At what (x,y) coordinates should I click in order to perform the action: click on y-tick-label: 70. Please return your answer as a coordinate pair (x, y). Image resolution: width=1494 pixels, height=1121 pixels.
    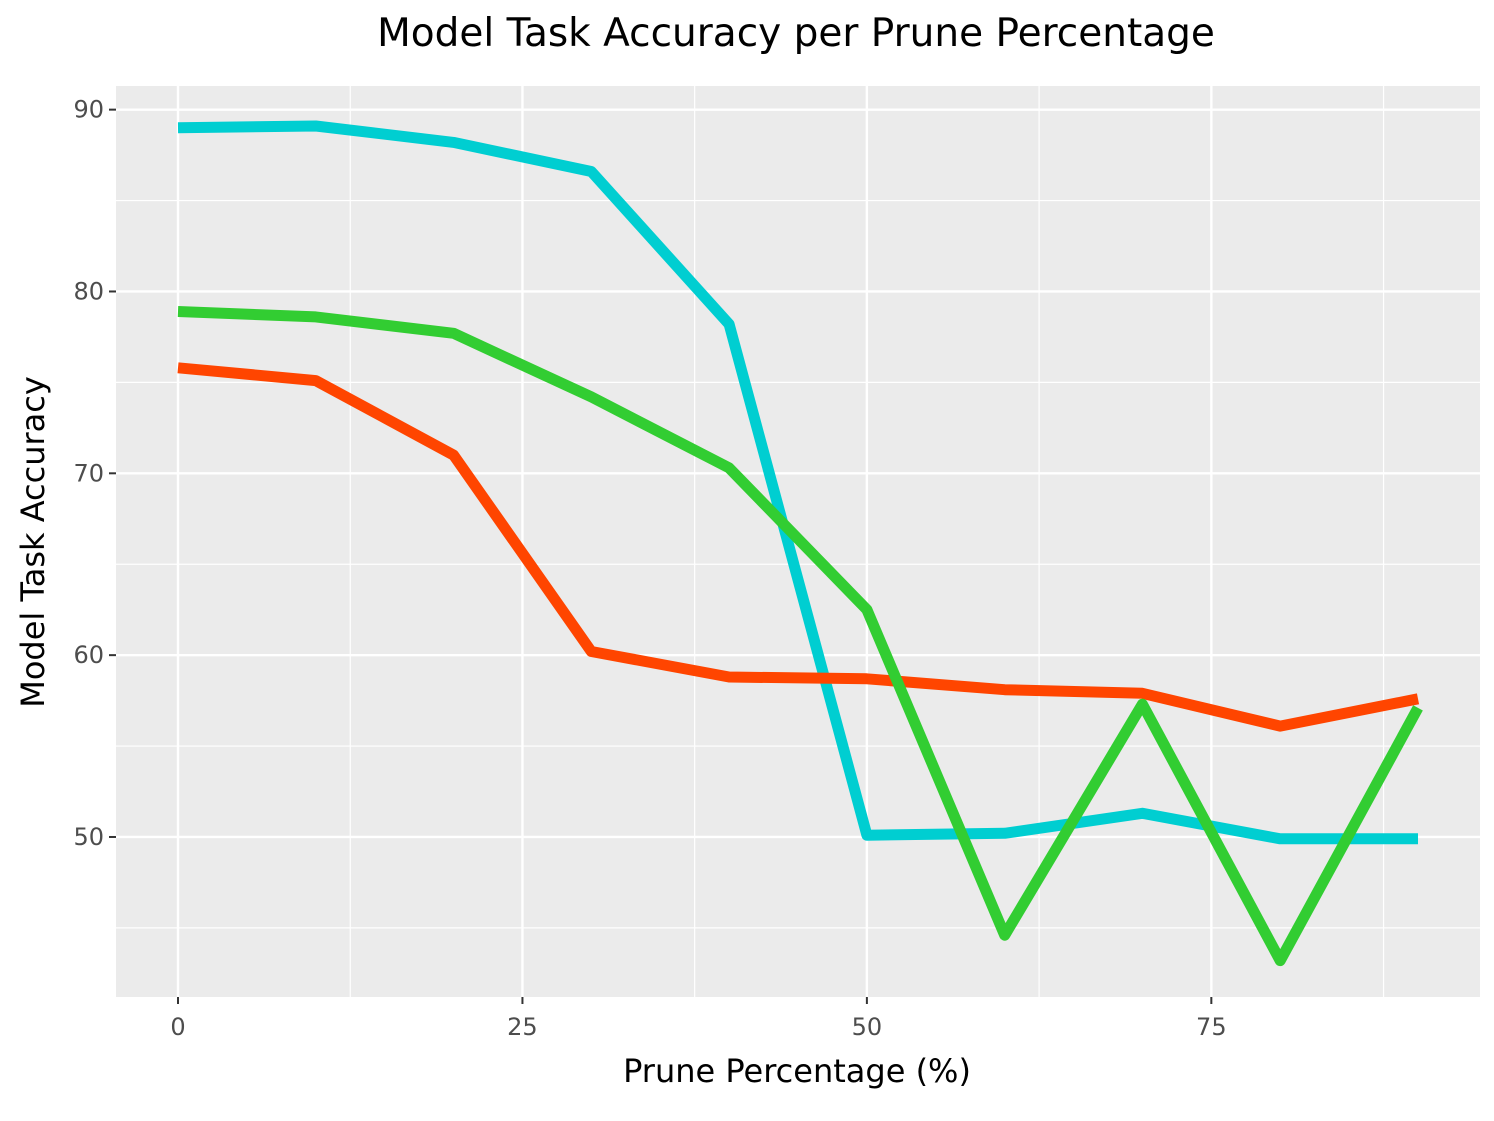
    Looking at the image, I should click on (88, 473).